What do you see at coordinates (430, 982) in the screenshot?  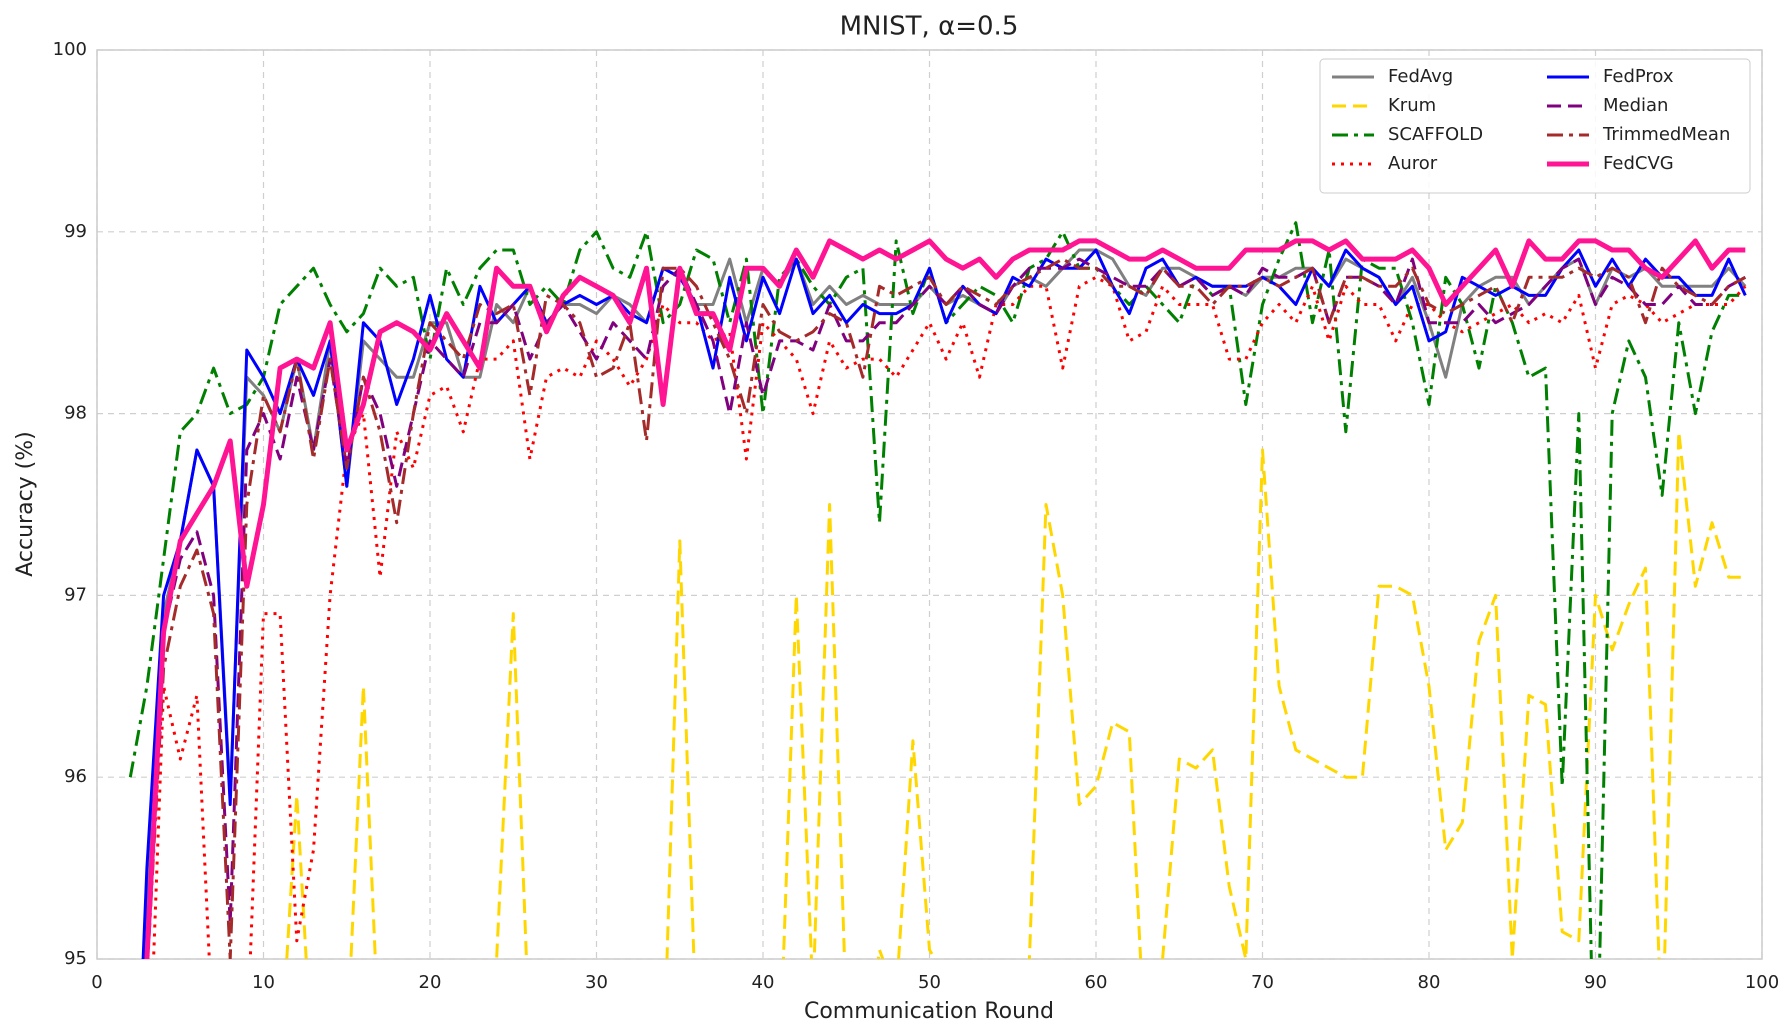 I see `x-tick-label: 20` at bounding box center [430, 982].